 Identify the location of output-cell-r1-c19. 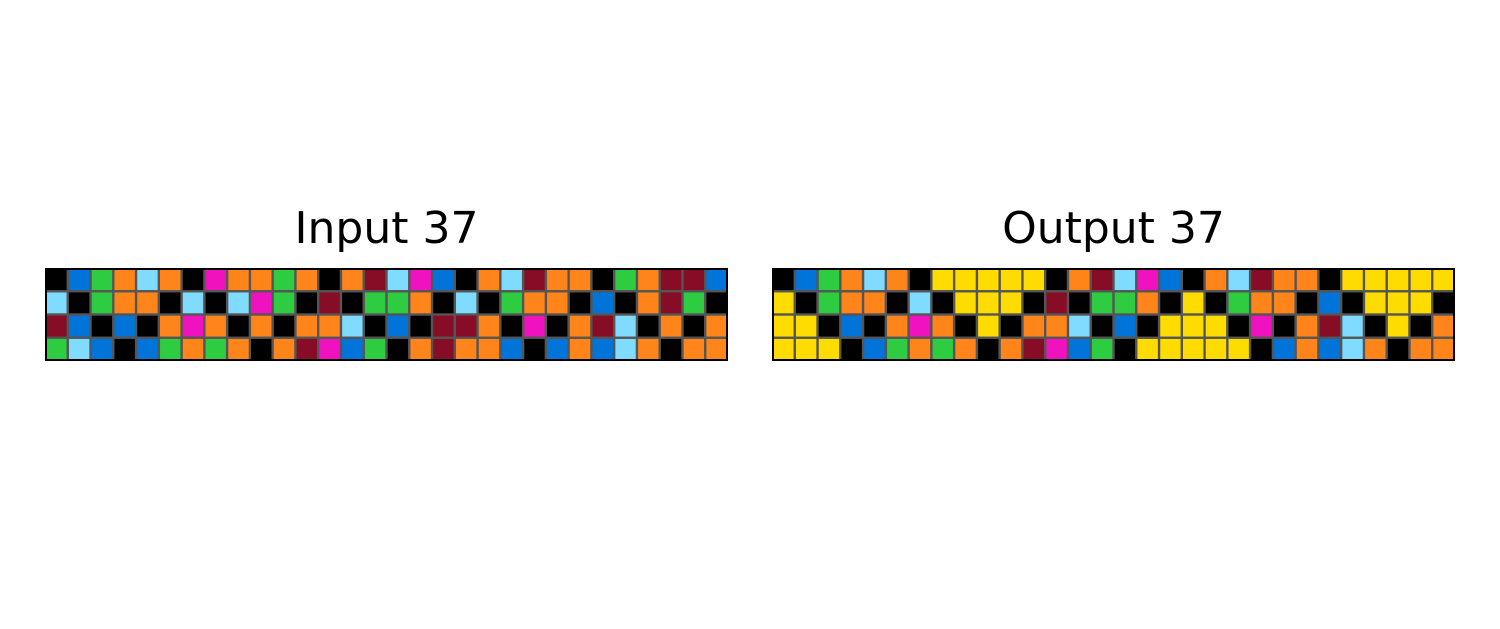
(1216, 302).